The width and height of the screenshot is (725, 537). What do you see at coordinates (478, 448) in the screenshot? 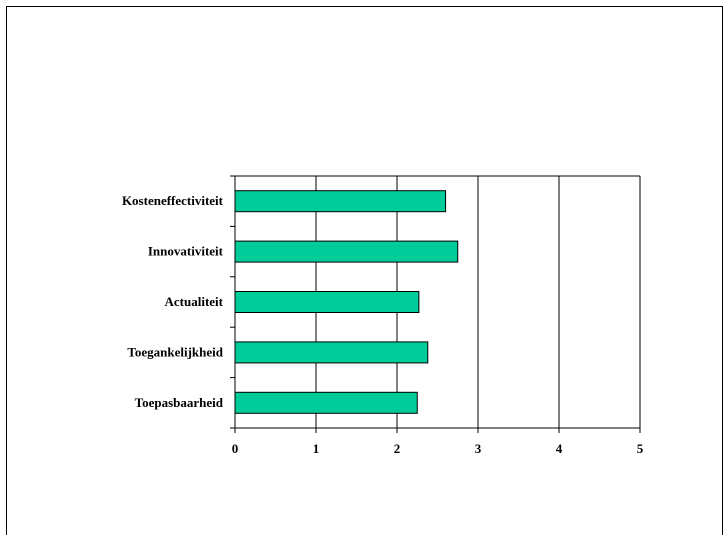
I see `x-tick-label-3: 3` at bounding box center [478, 448].